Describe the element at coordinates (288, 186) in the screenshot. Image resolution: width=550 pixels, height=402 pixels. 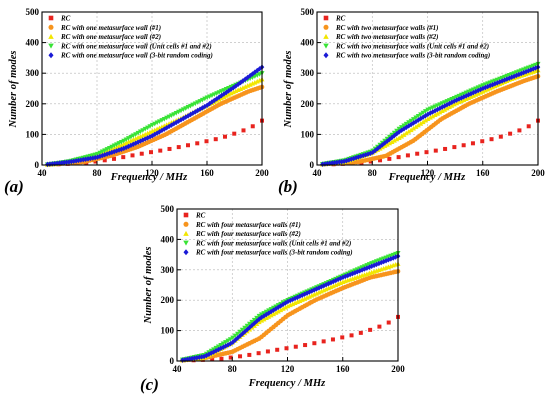
I see `panel-label: (b)` at that location.